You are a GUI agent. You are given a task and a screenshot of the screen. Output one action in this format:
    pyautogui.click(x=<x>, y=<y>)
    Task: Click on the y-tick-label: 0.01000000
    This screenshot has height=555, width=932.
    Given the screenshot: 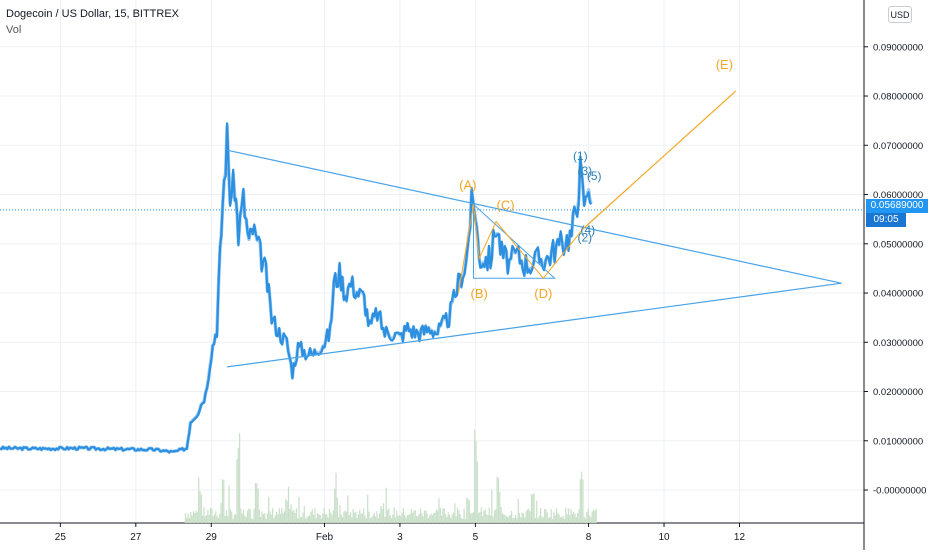 What is the action you would take?
    pyautogui.click(x=898, y=441)
    